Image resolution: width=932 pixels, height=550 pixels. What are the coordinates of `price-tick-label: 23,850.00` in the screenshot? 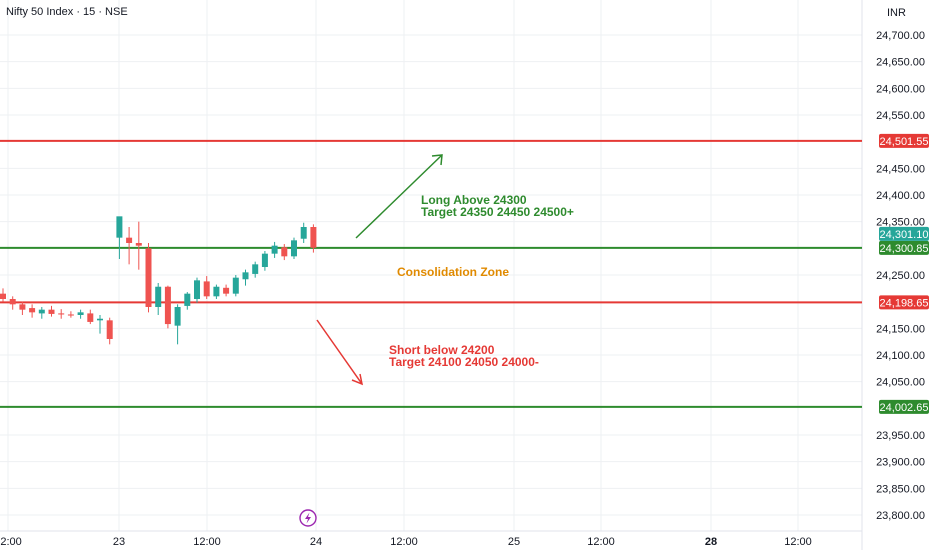 It's located at (900, 489).